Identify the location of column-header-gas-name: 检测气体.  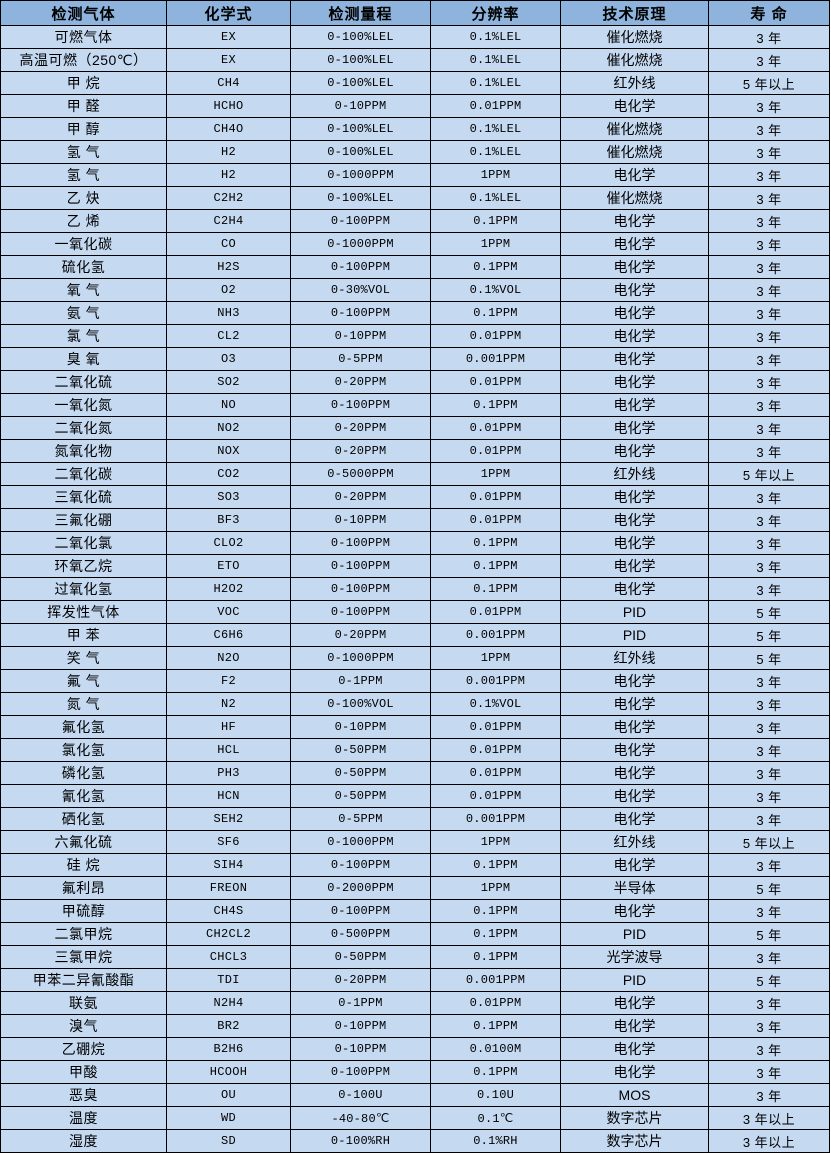
(83, 13).